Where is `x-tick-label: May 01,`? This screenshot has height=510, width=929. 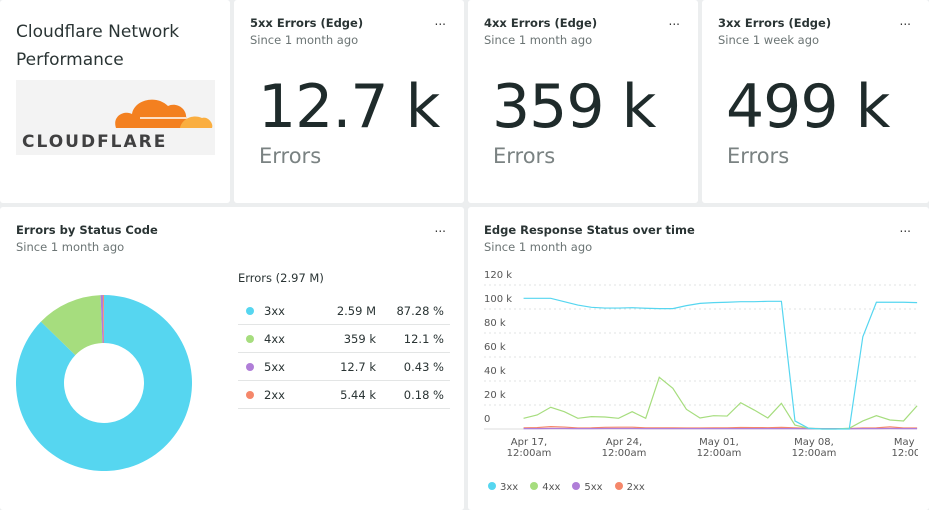 x-tick-label: May 01, is located at coordinates (719, 442).